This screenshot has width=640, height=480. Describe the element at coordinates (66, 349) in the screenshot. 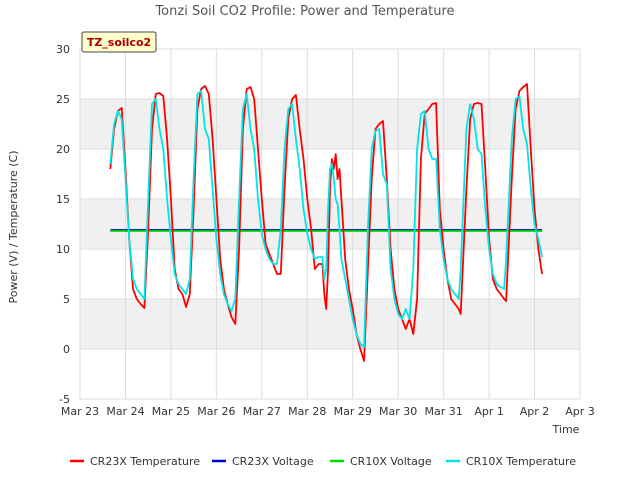

I see `y-tick-label: 0` at that location.